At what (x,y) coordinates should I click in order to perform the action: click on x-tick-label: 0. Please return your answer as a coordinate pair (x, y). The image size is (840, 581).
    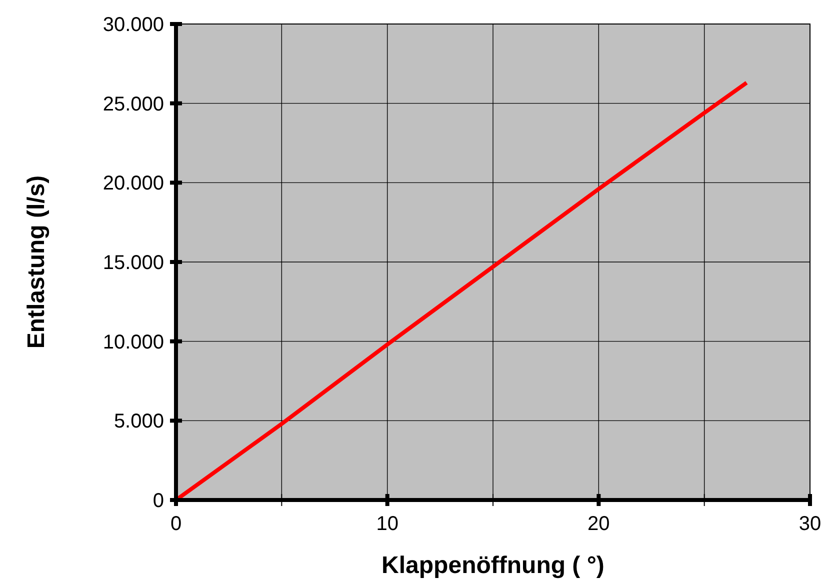
    Looking at the image, I should click on (176, 524).